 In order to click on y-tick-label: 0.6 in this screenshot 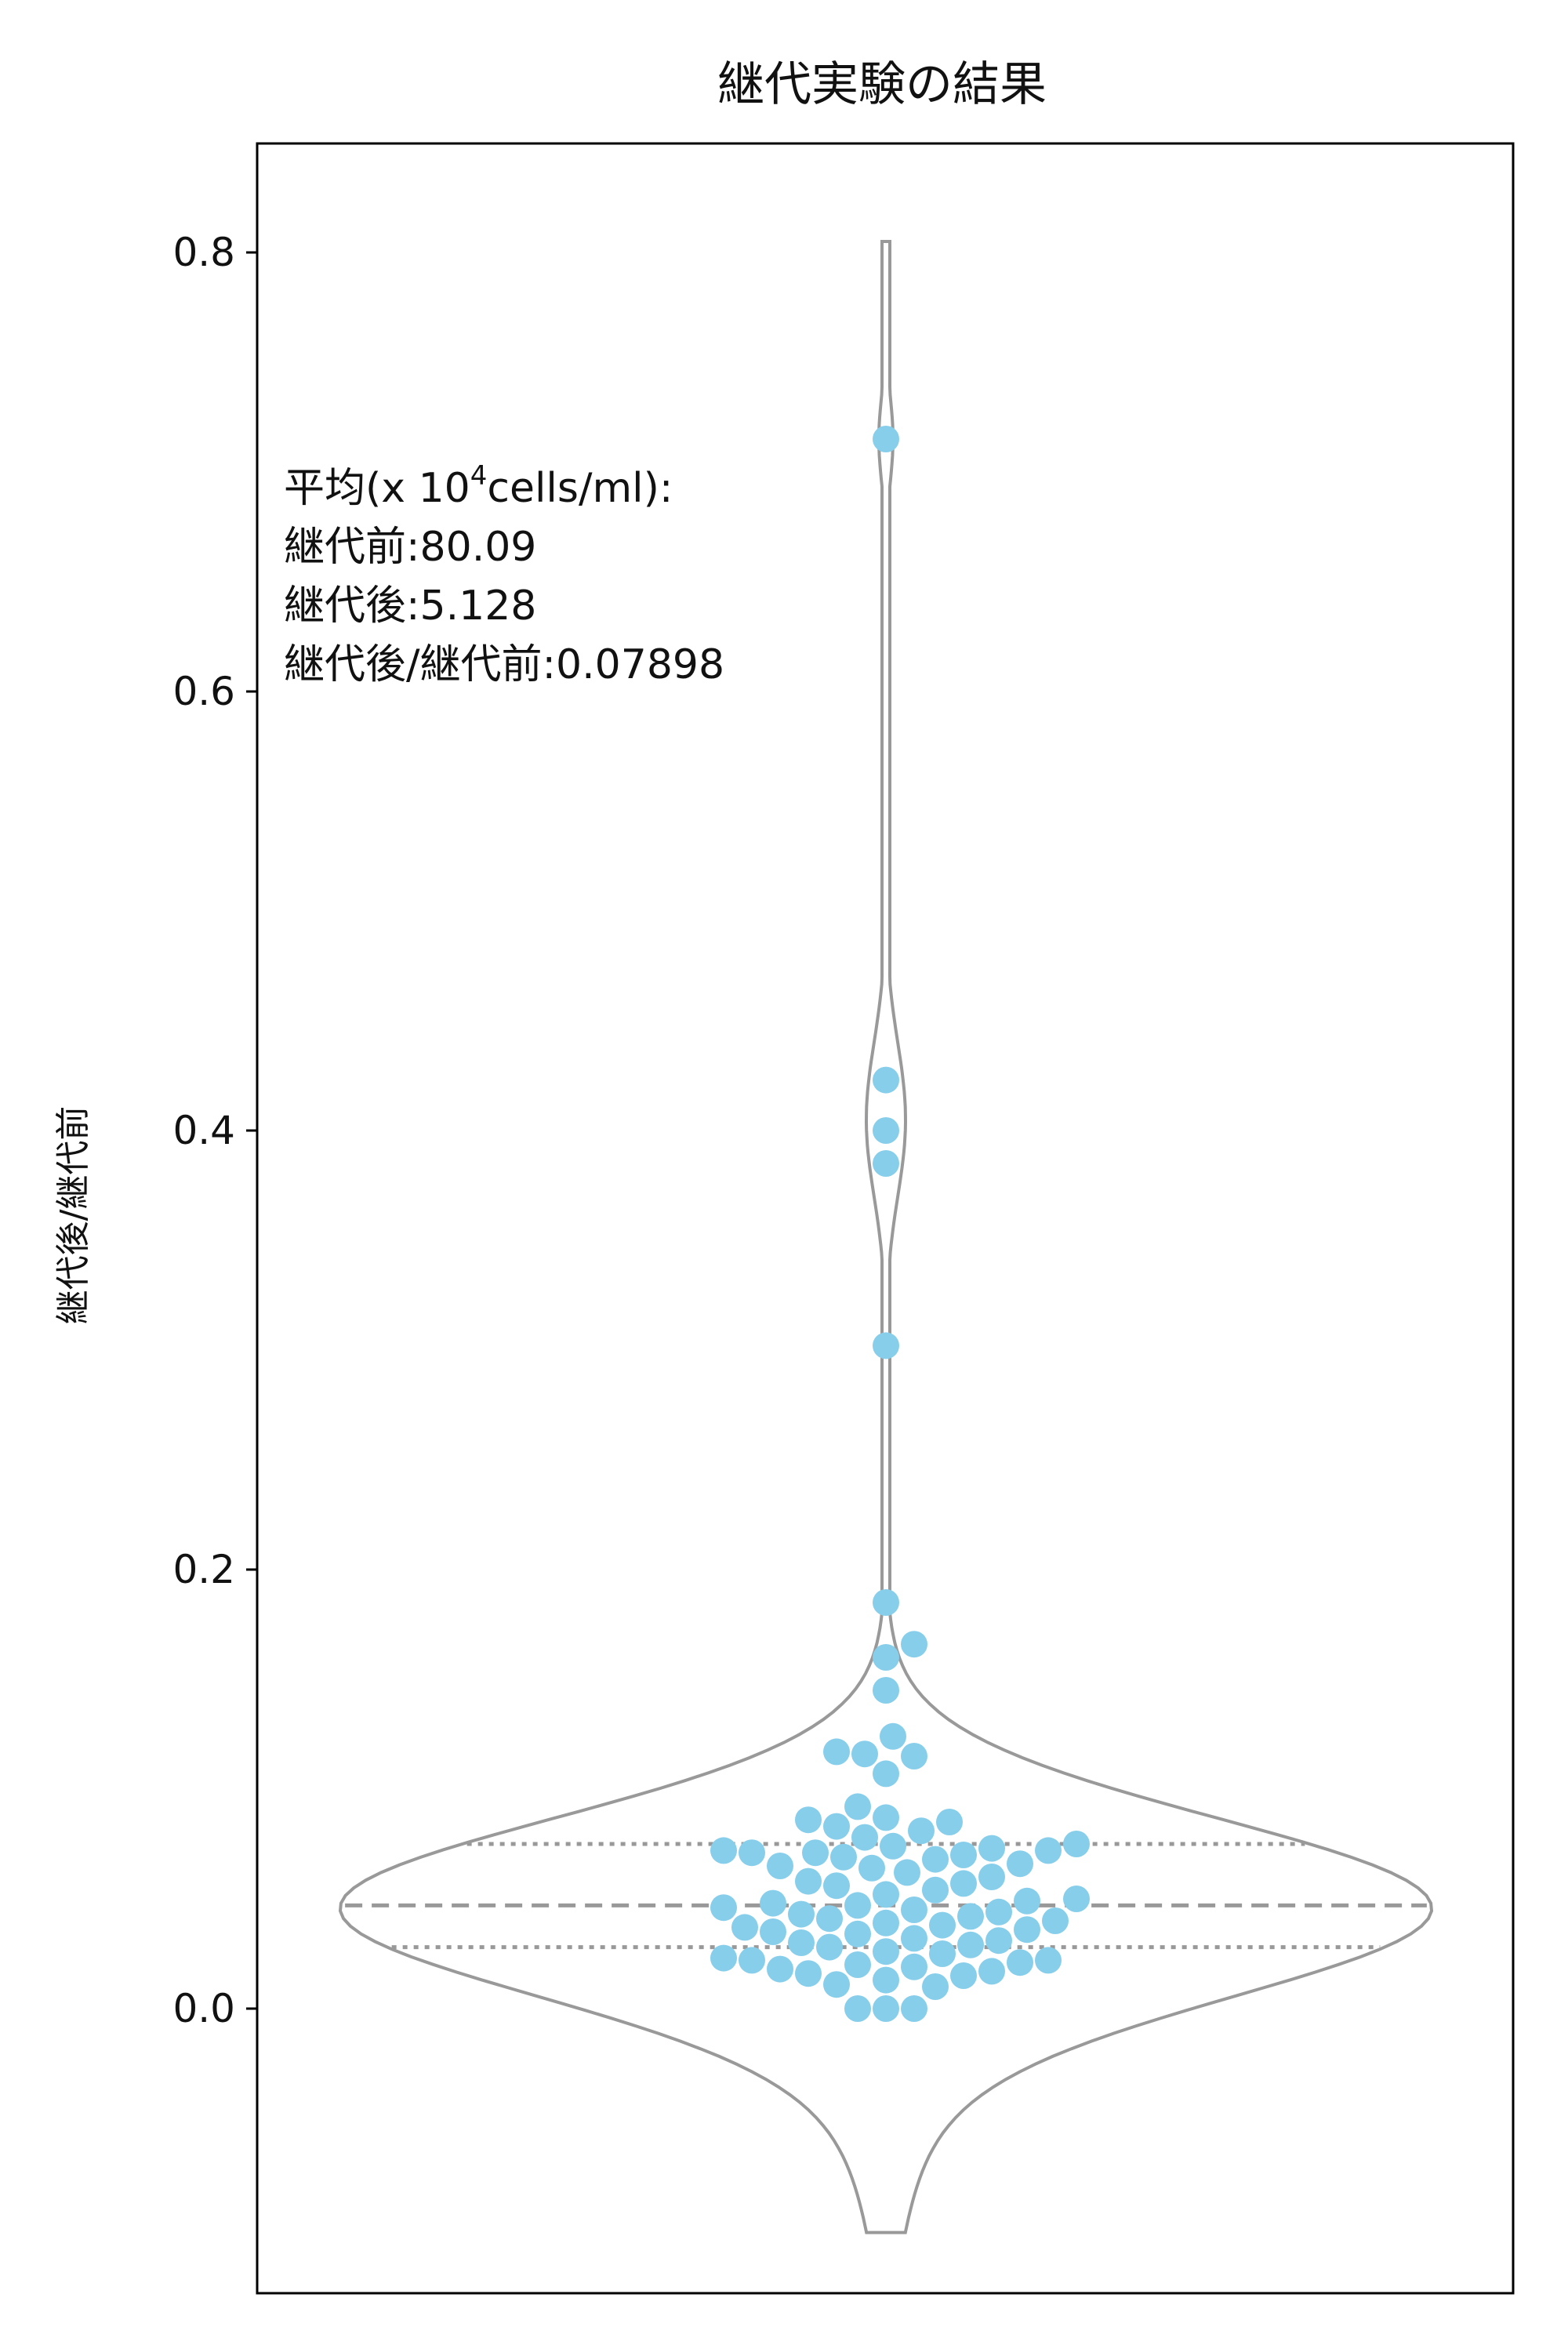, I will do `click(203, 691)`.